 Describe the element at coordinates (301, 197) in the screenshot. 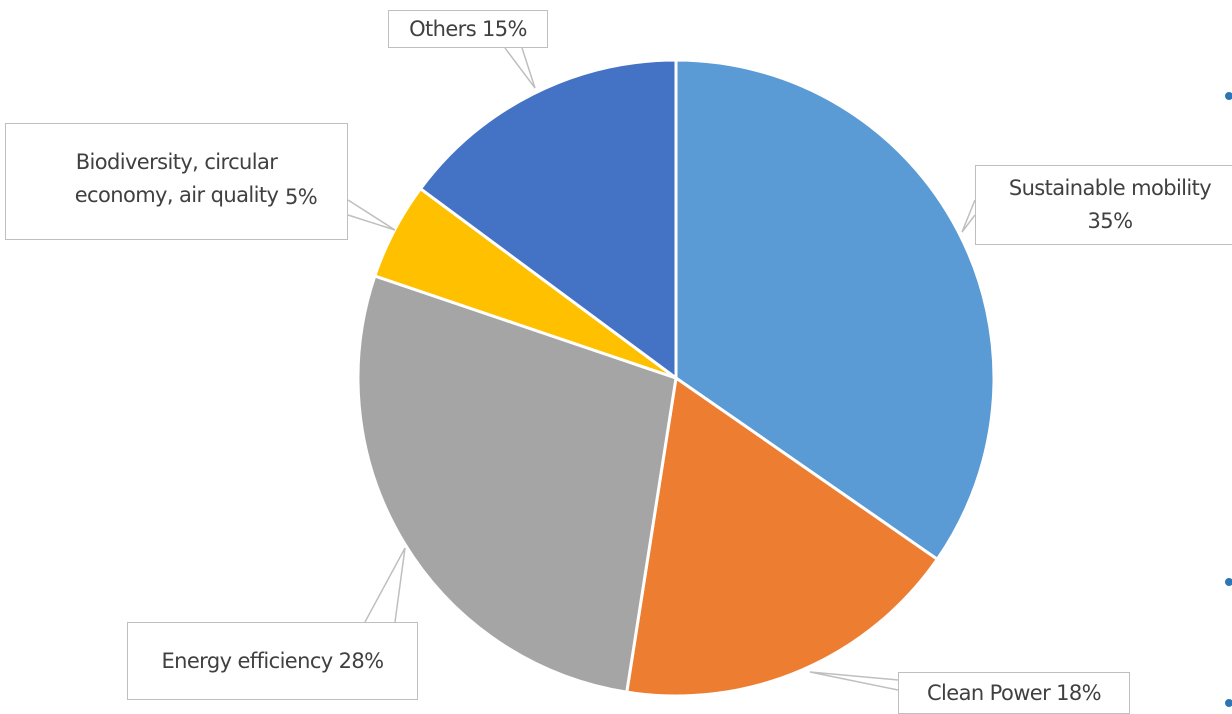

I see `value-label: 5%` at that location.